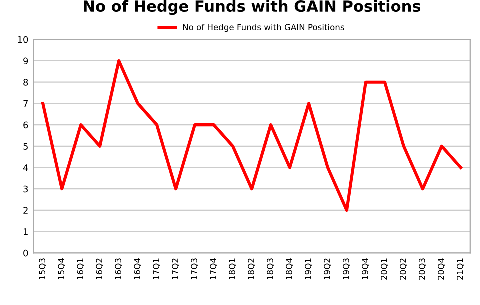 Image resolution: width=480 pixels, height=305 pixels. Describe the element at coordinates (26, 104) in the screenshot. I see `y-tick-label: 7` at that location.